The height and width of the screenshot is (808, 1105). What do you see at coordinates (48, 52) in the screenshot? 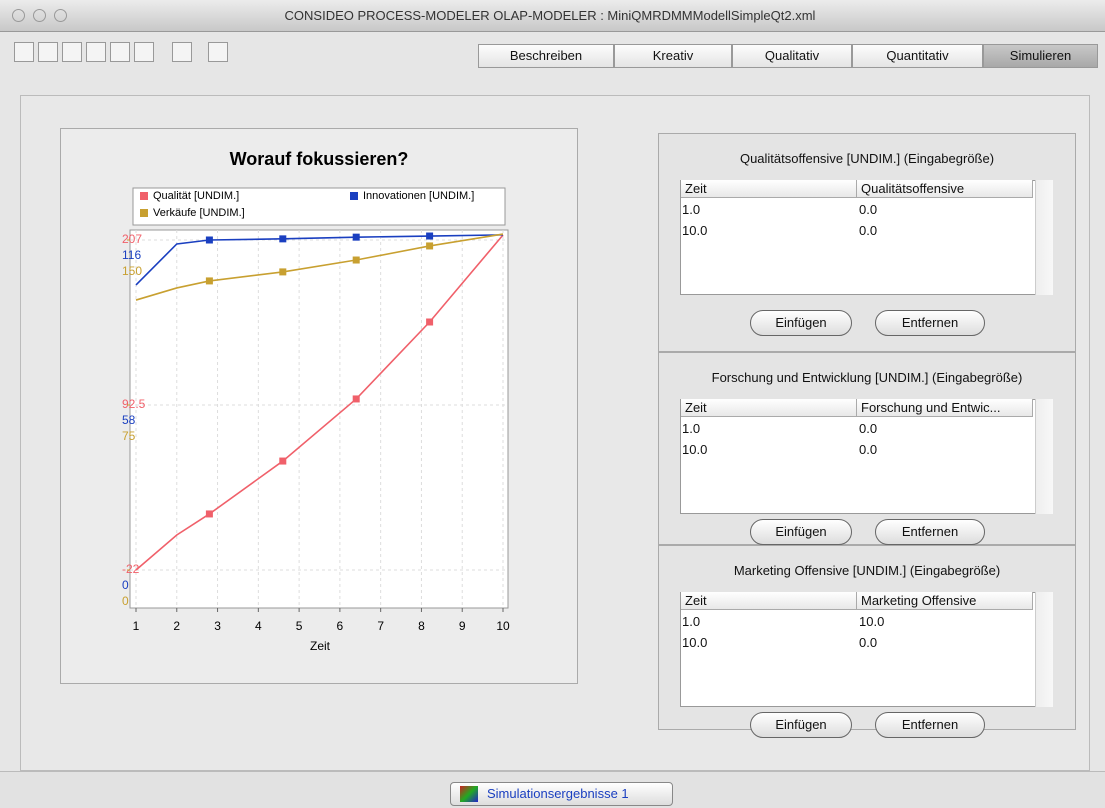
I see `open-icon` at bounding box center [48, 52].